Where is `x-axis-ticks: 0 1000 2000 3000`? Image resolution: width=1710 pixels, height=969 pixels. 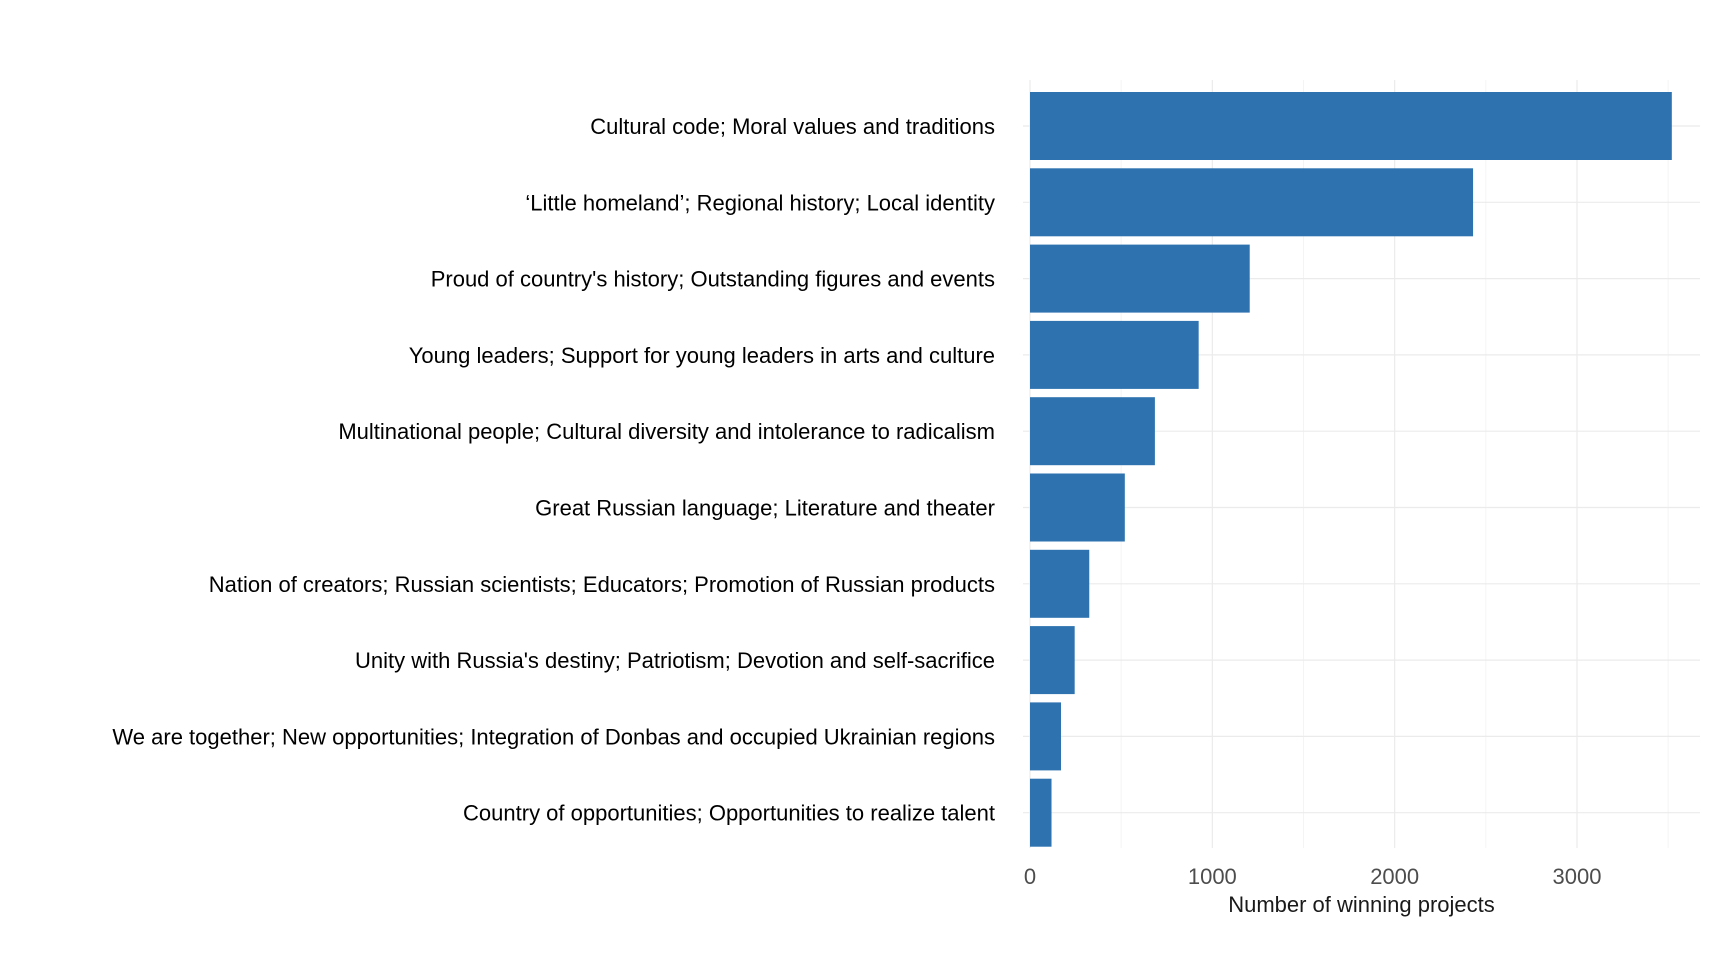 x-axis-ticks: 0 1000 2000 3000 is located at coordinates (1313, 876).